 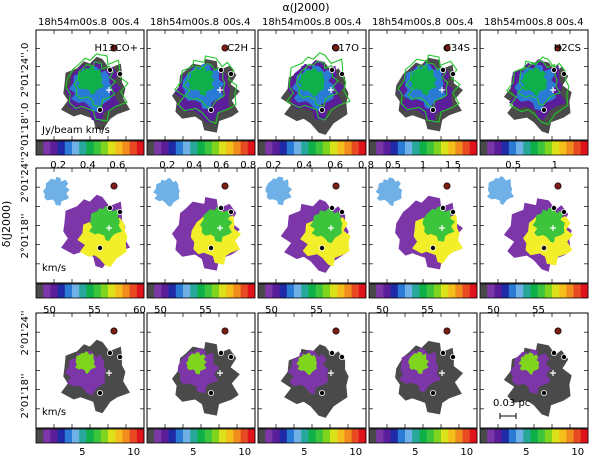 What do you see at coordinates (72, 22) in the screenshot?
I see `ra-tick-main-1: 18h54m00s.8` at bounding box center [72, 22].